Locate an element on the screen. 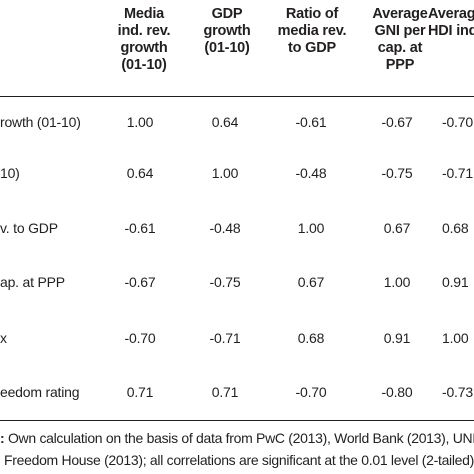 This screenshot has height=474, width=474. table-row: ap. at PPP -0.67 -0.75 0.67 1.00 0.91 is located at coordinates (237, 282).